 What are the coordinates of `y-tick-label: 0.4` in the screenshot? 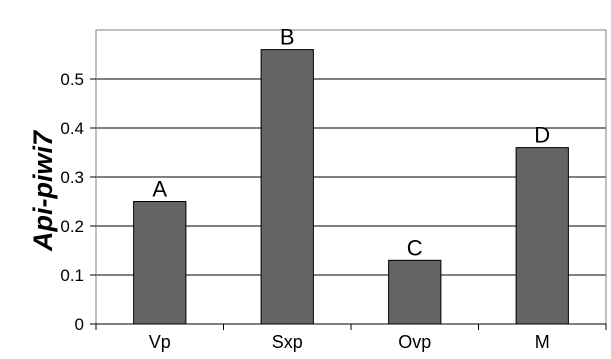 It's located at (72, 128).